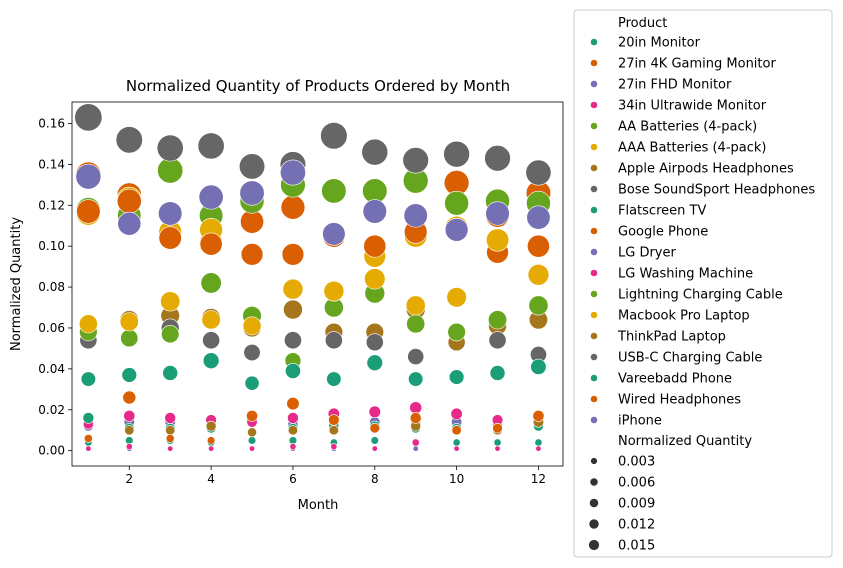 The height and width of the screenshot is (568, 843). Describe the element at coordinates (659, 43) in the screenshot. I see `legend-product-label: 20in Monitor` at that location.